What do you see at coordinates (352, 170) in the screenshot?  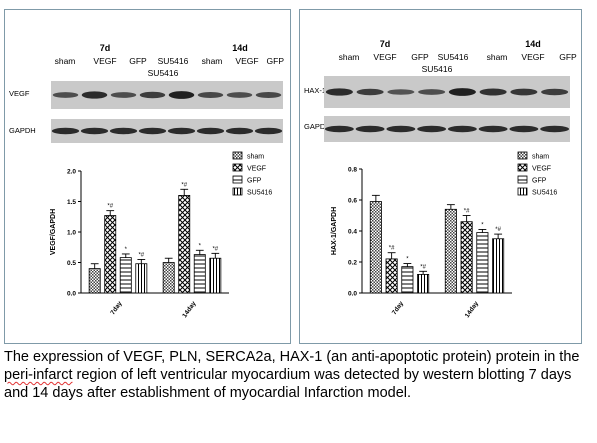 I see `y-tick-label: 0.8` at bounding box center [352, 170].